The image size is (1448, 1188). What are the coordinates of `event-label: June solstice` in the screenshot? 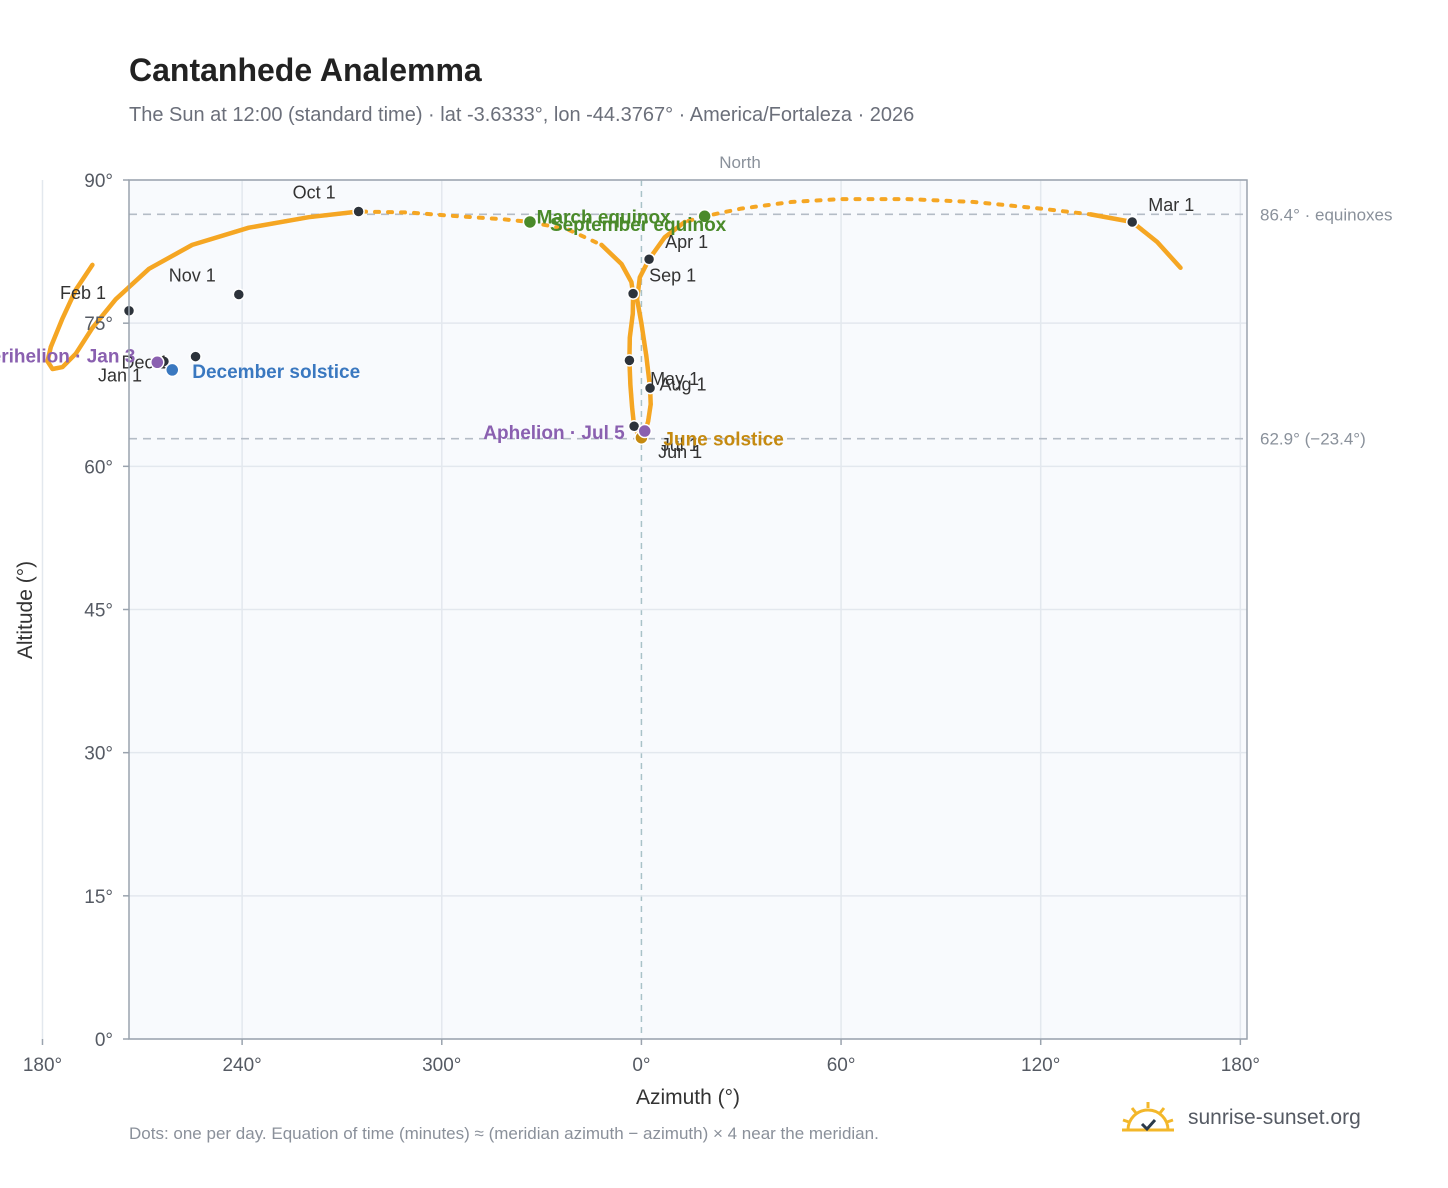 It's located at (723, 440).